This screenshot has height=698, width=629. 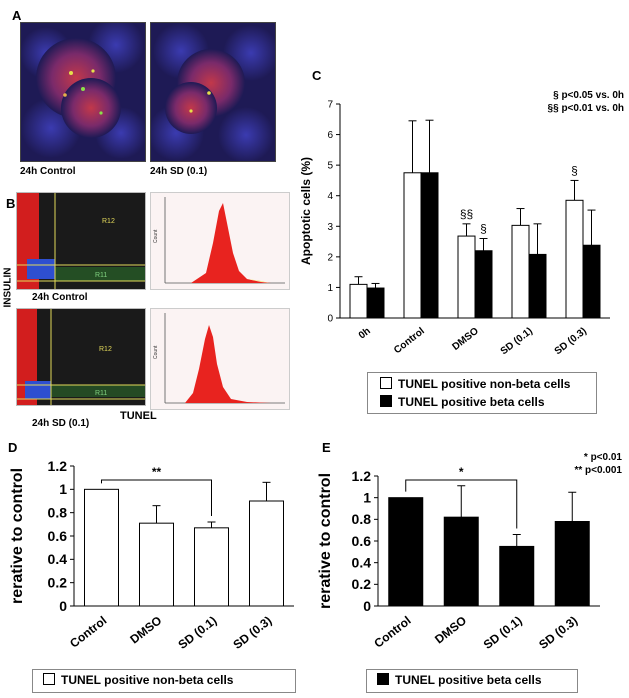 I want to click on chart-d-legend: TUNEL positive non-beta cells, so click(x=164, y=681).